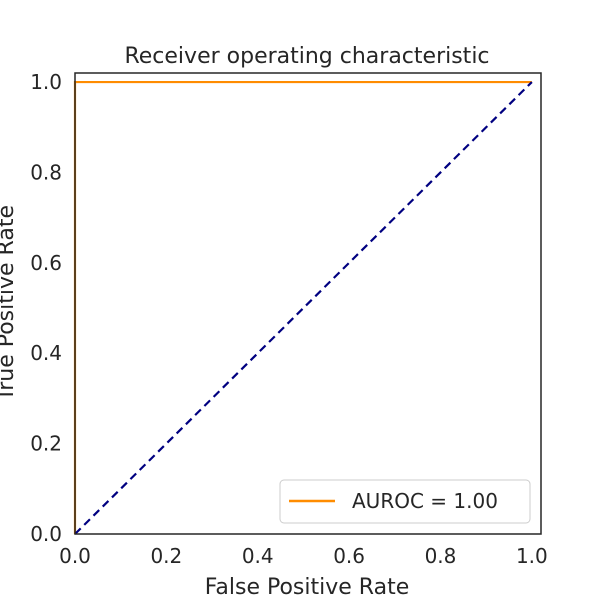  I want to click on x-tick-label: 0.8, so click(441, 556).